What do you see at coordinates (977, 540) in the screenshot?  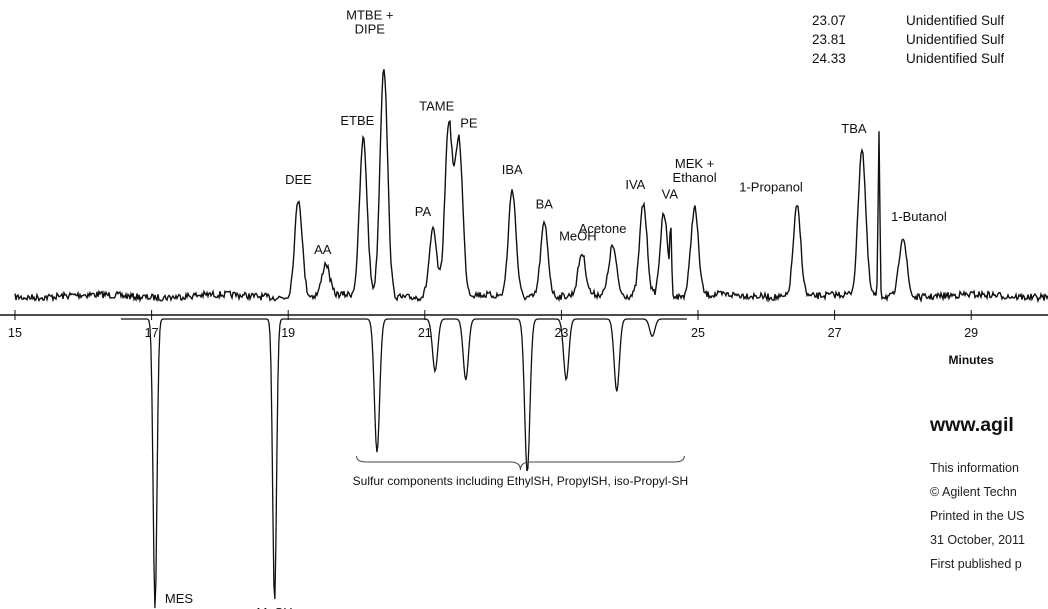 I see `footer-line: 31 October, 2011` at bounding box center [977, 540].